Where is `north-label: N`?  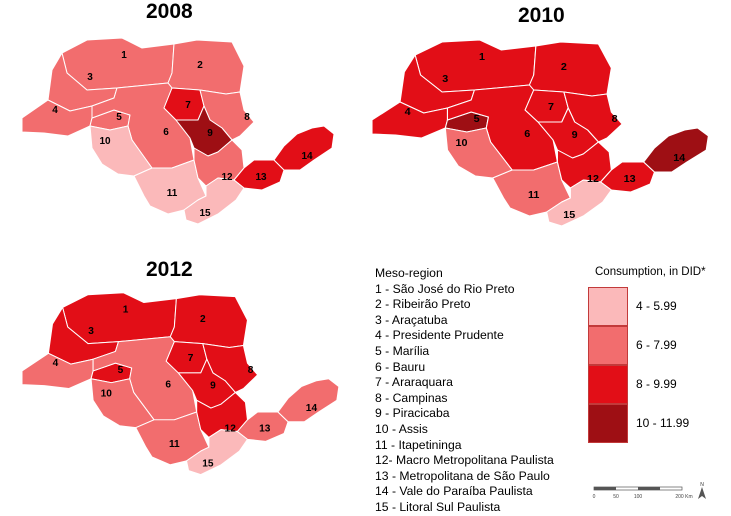 north-label: N is located at coordinates (702, 485).